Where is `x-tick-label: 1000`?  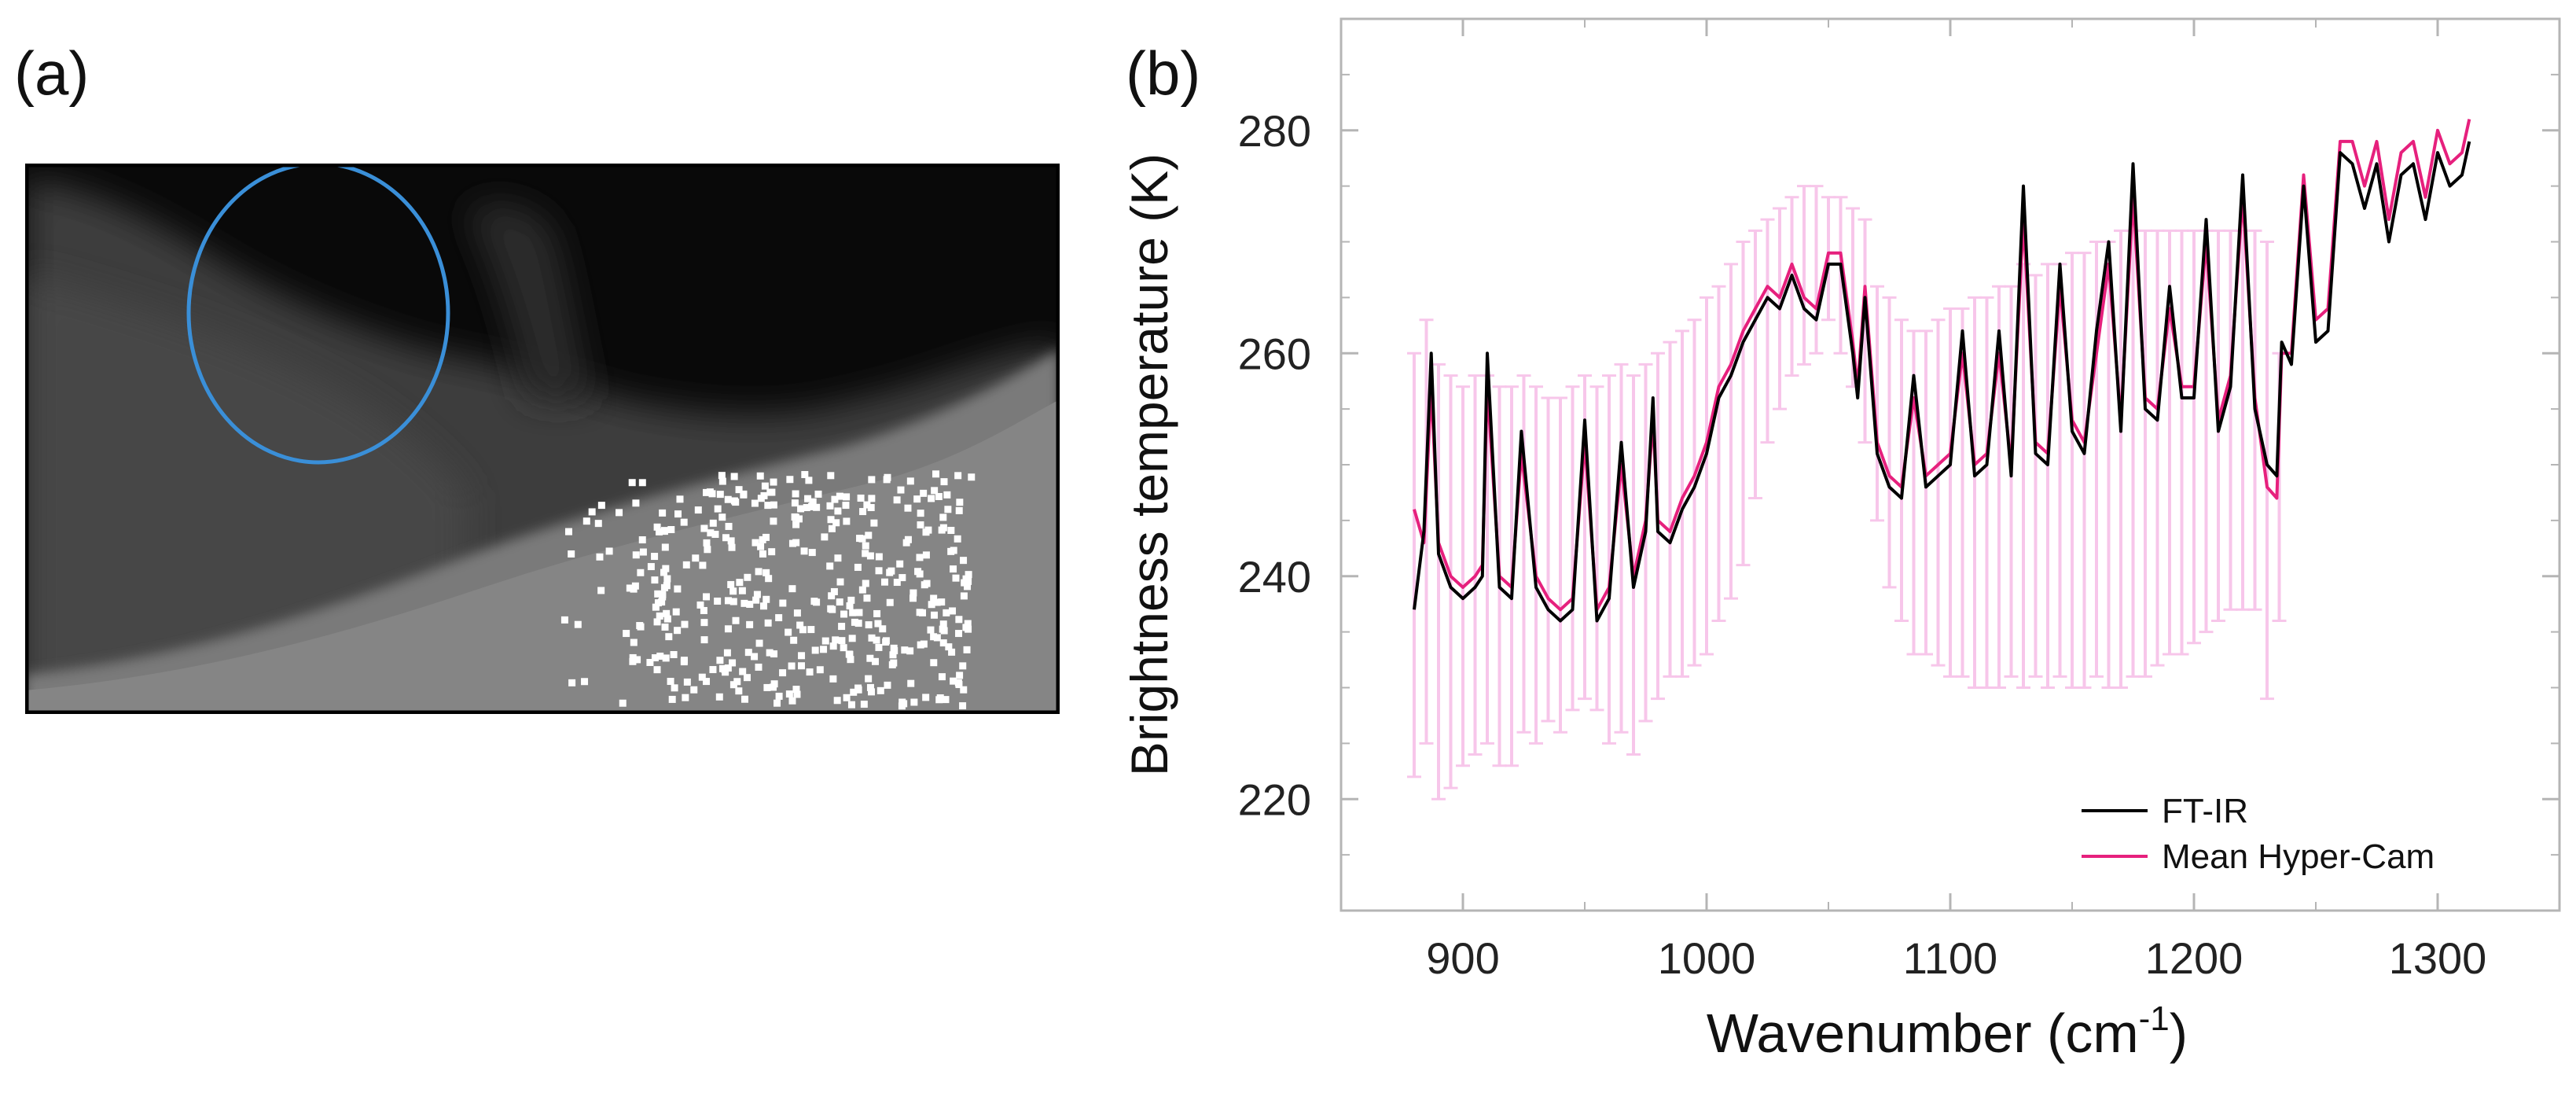 x-tick-label: 1000 is located at coordinates (1707, 958).